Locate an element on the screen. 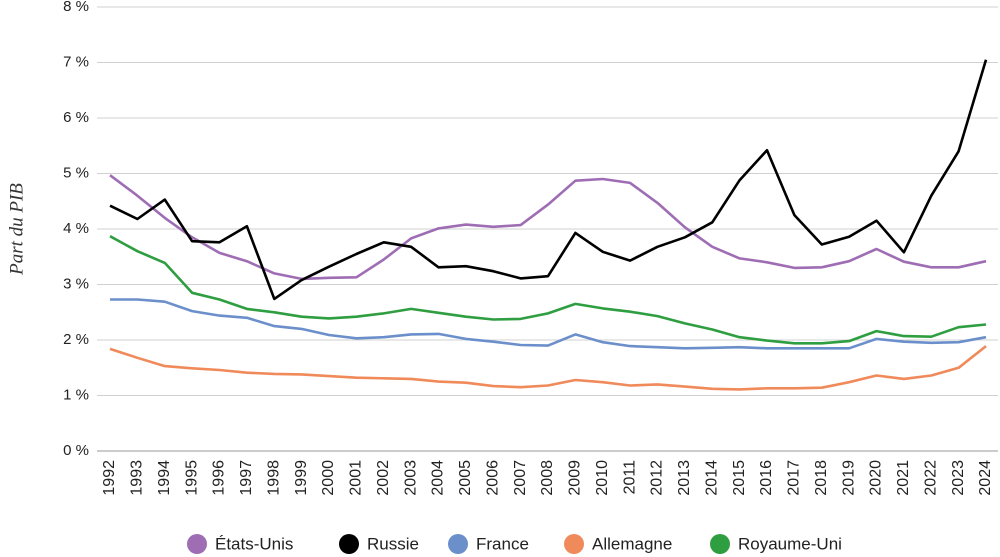 This screenshot has width=1000, height=557. x-tick-label: 2024 is located at coordinates (985, 478).